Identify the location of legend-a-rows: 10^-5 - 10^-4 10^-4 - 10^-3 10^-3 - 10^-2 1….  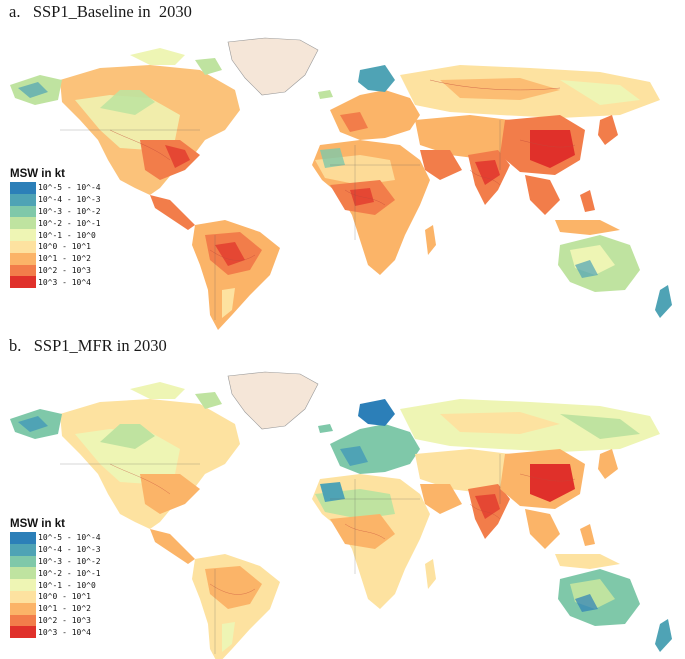
(55, 235).